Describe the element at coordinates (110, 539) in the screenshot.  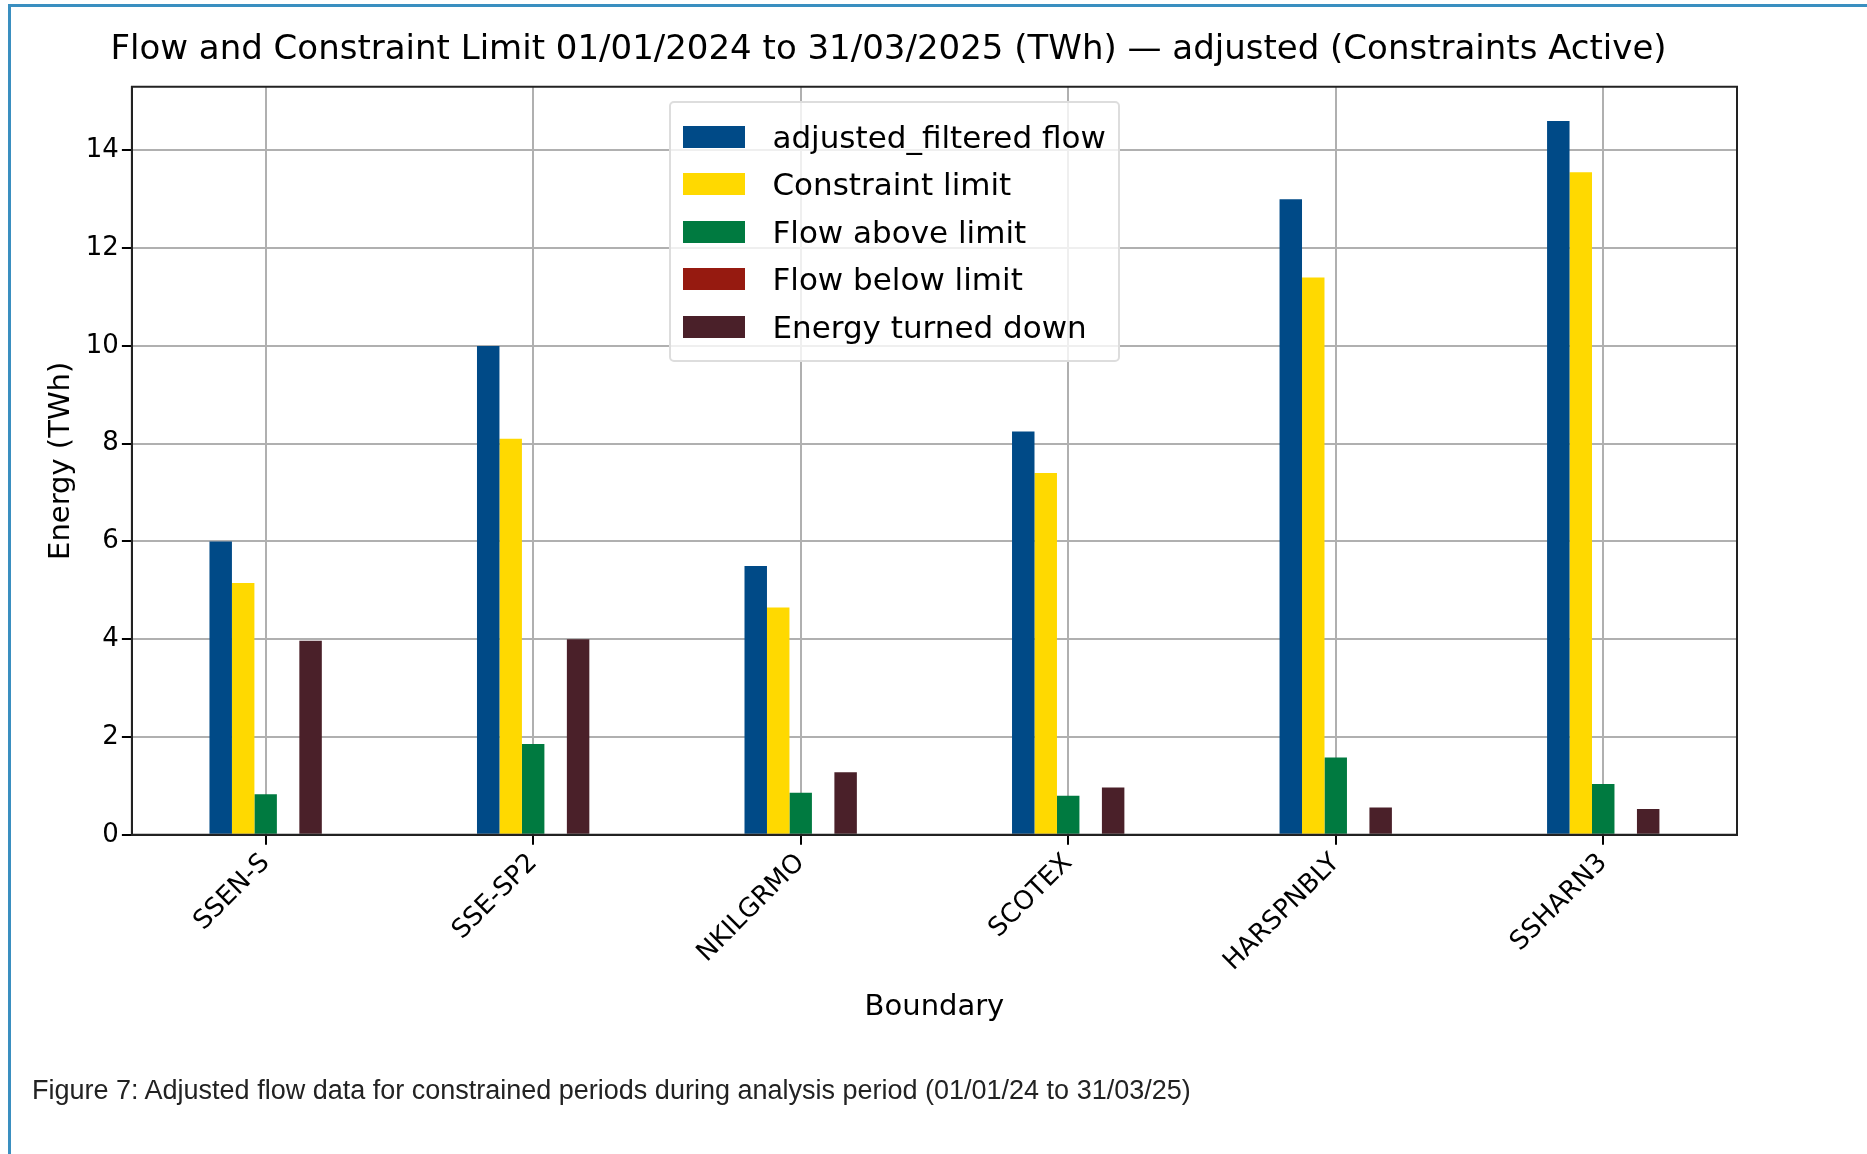
I see `y-tick-label: 6` at that location.